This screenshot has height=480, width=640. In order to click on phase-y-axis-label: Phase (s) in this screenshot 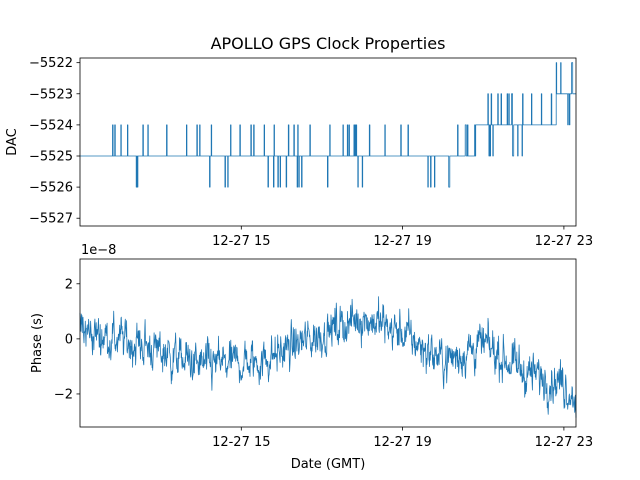, I will do `click(37, 343)`.